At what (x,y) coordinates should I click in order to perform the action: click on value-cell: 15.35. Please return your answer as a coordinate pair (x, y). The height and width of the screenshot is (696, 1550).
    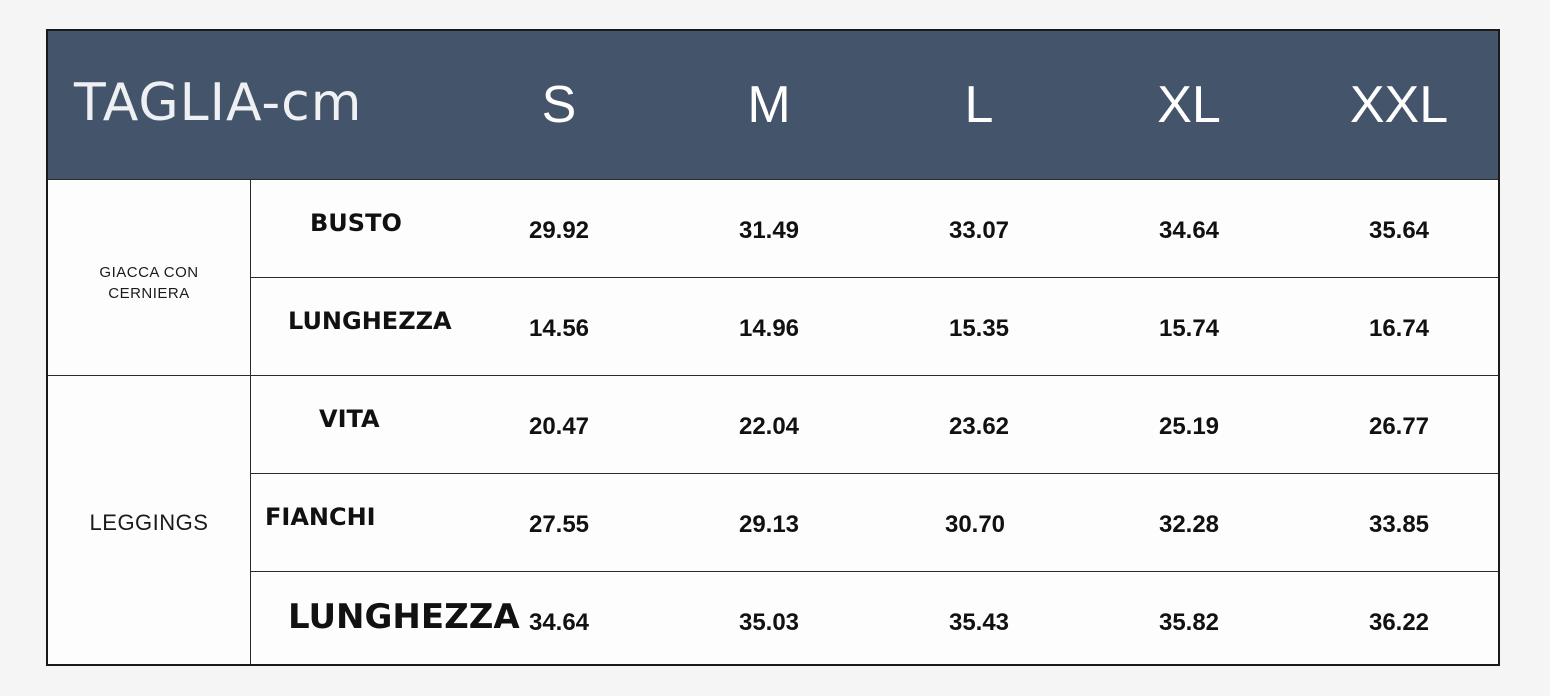
    Looking at the image, I should click on (979, 328).